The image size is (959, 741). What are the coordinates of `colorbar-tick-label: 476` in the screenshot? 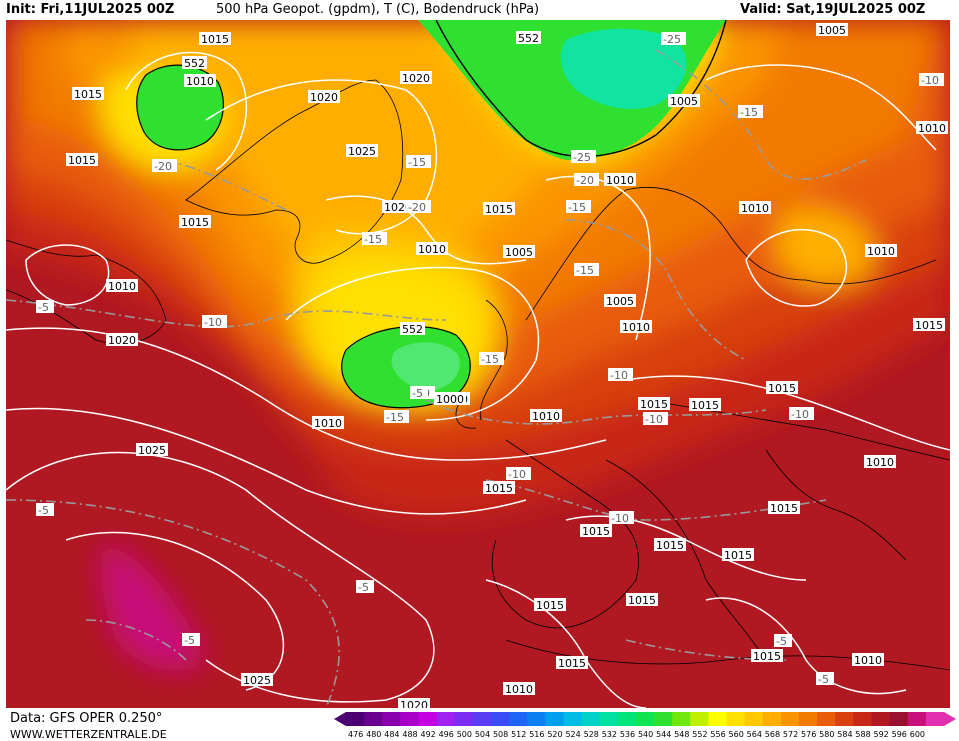 It's located at (355, 734).